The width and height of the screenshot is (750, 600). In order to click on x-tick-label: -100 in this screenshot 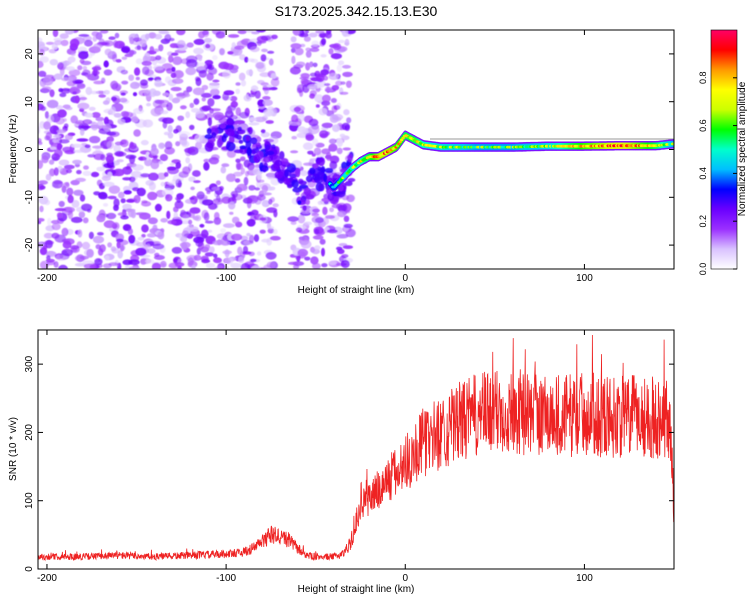, I will do `click(226, 278)`.